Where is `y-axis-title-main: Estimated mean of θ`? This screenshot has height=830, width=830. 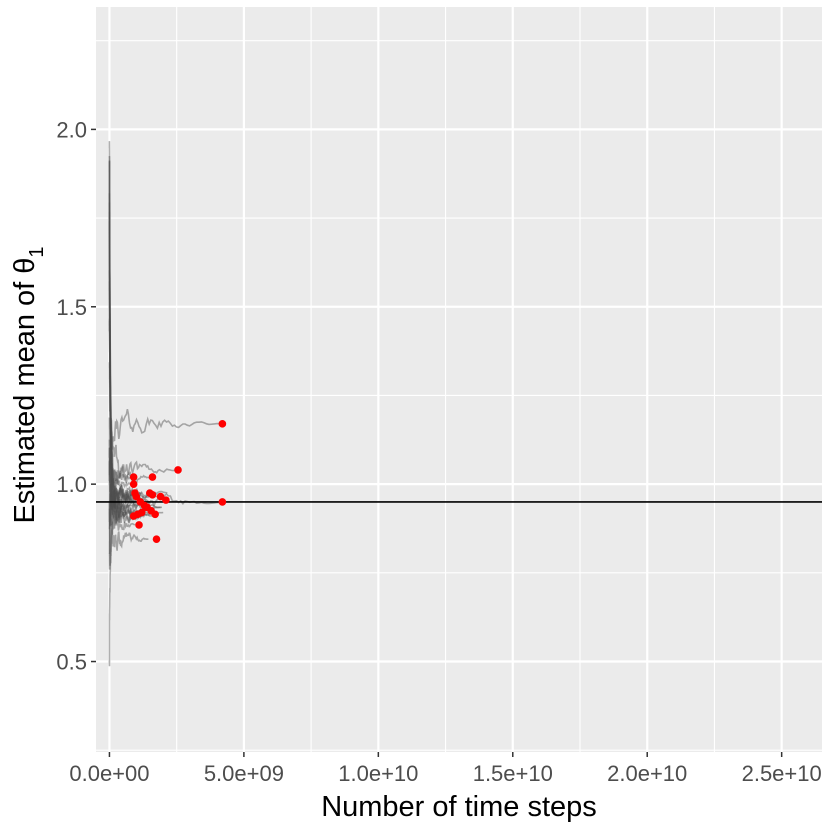
y-axis-title-main: Estimated mean of θ is located at coordinates (25, 391).